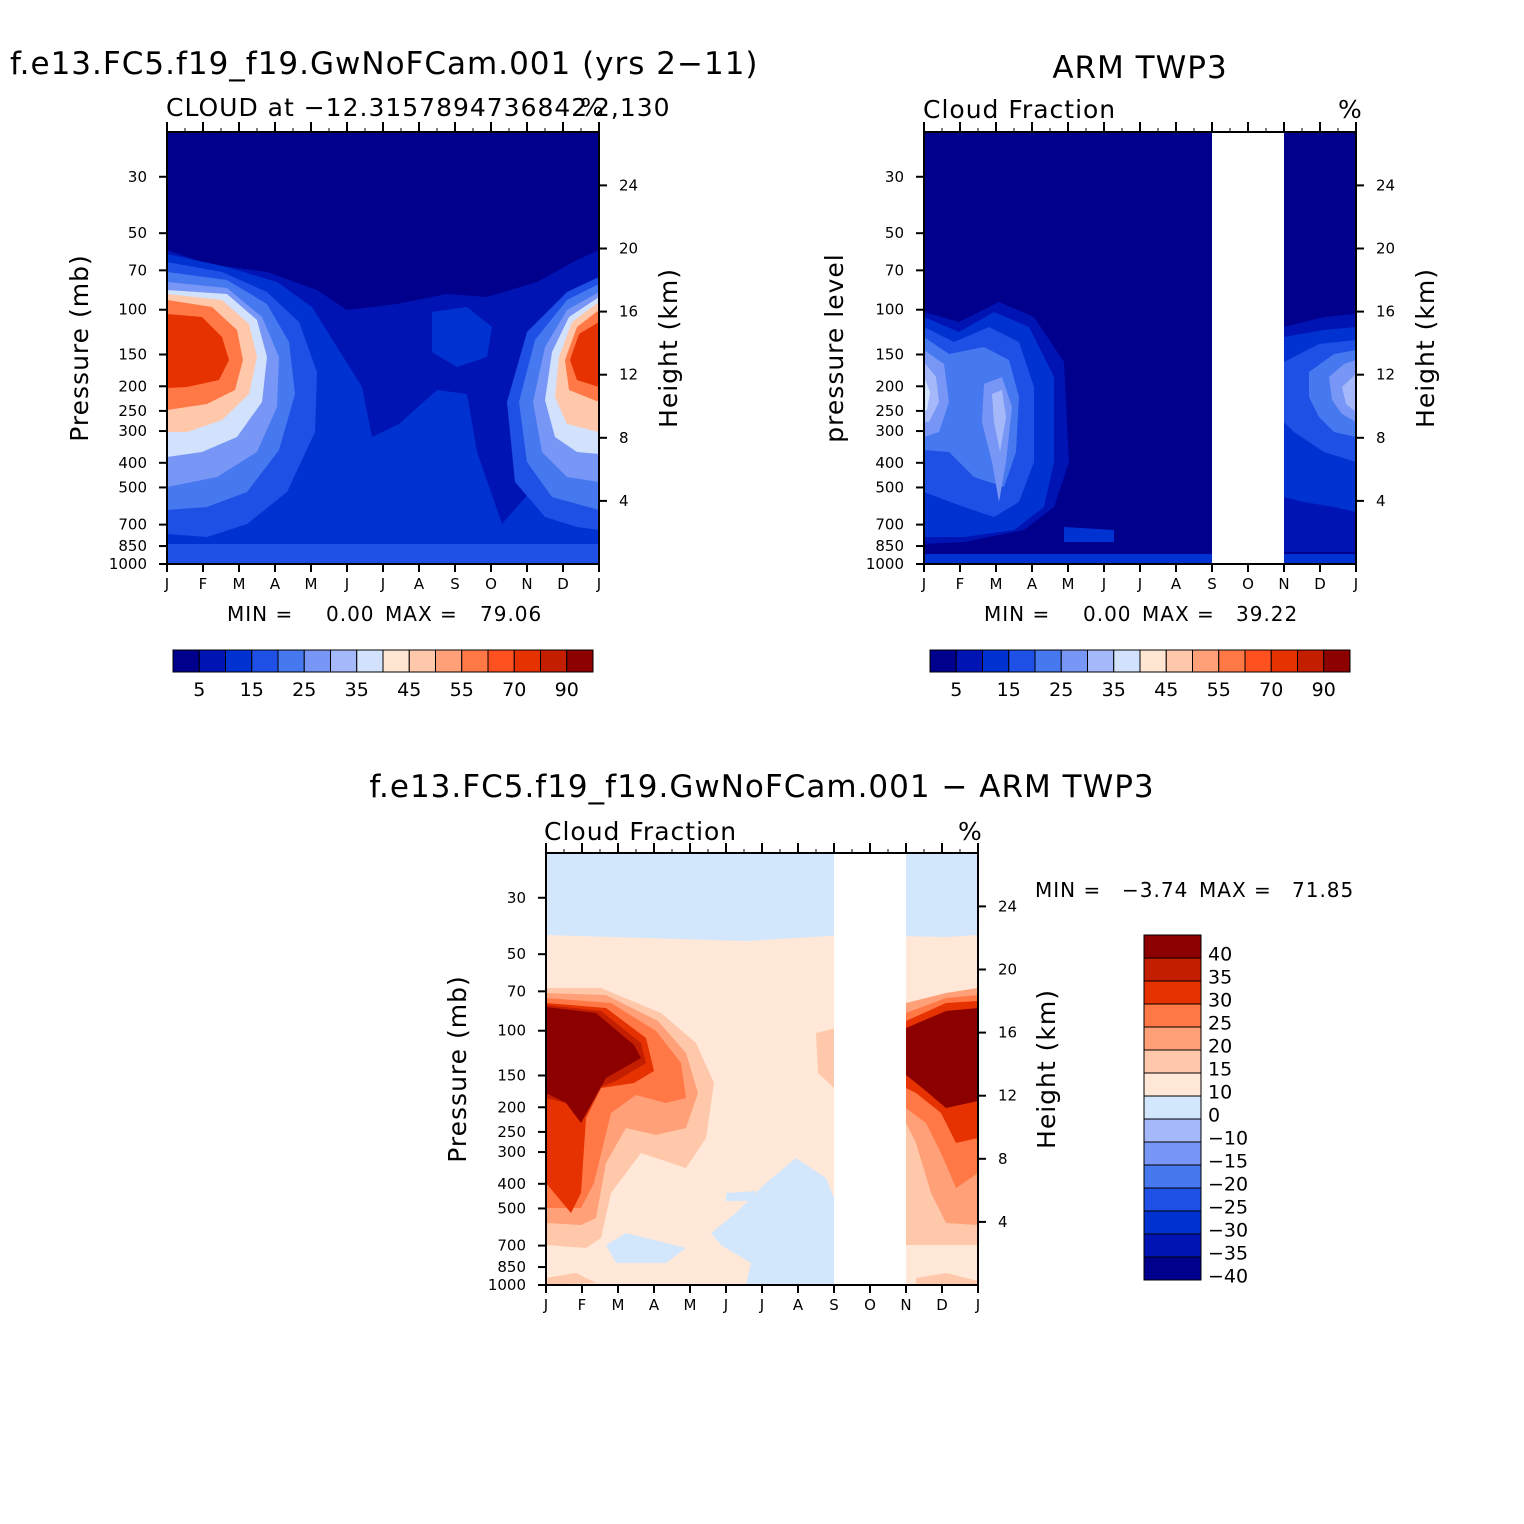 This screenshot has width=1524, height=1524. I want to click on colorbar-label: 55, so click(1219, 690).